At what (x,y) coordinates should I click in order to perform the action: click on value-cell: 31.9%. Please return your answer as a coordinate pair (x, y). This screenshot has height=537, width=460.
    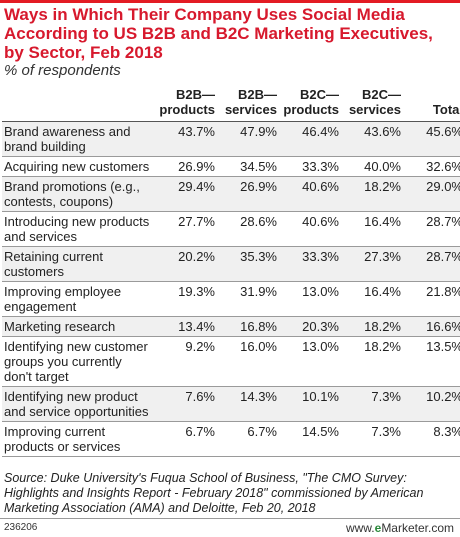
    Looking at the image, I should click on (249, 298).